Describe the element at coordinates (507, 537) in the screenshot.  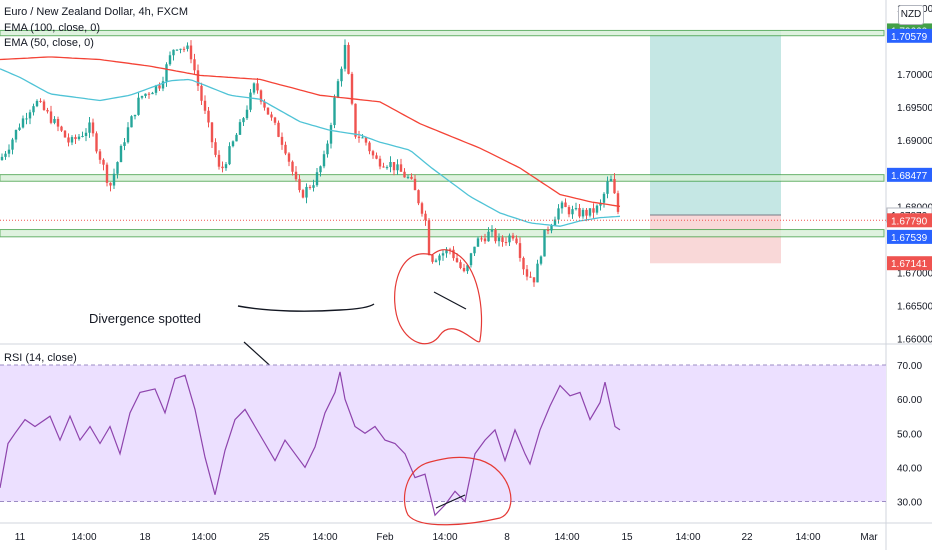
I see `time-tick-label-8: 8` at that location.